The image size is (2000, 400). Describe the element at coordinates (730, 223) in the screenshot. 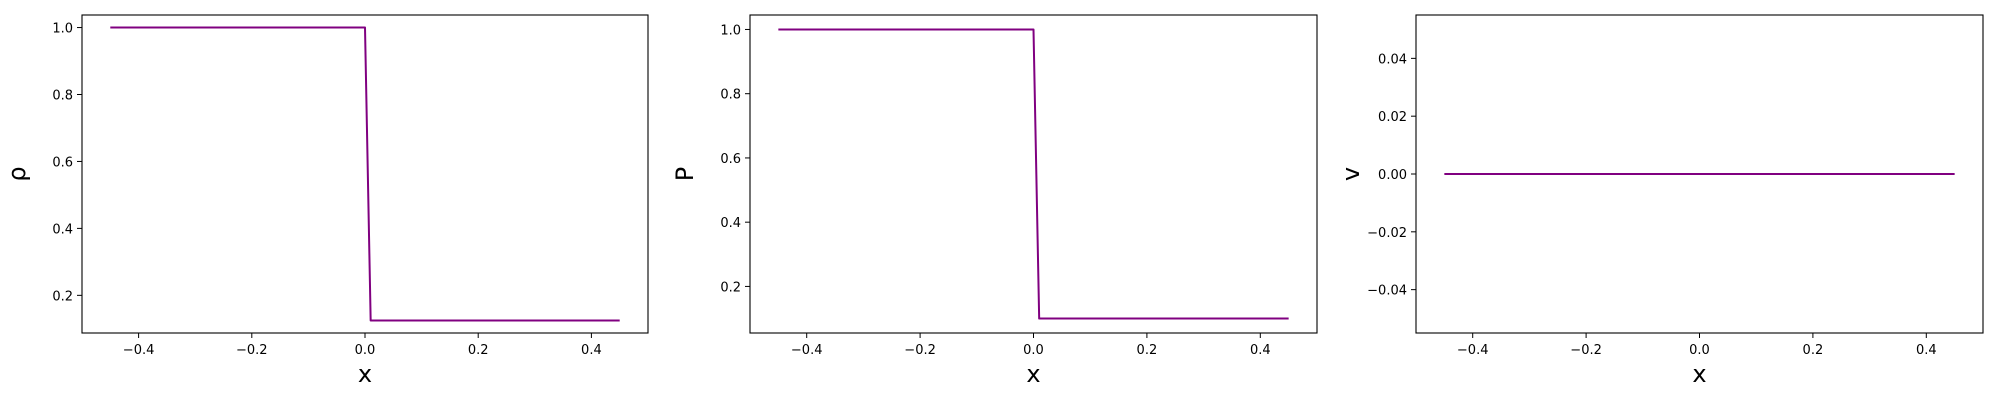

I see `pressure-y-tick-label: 0.4` at that location.